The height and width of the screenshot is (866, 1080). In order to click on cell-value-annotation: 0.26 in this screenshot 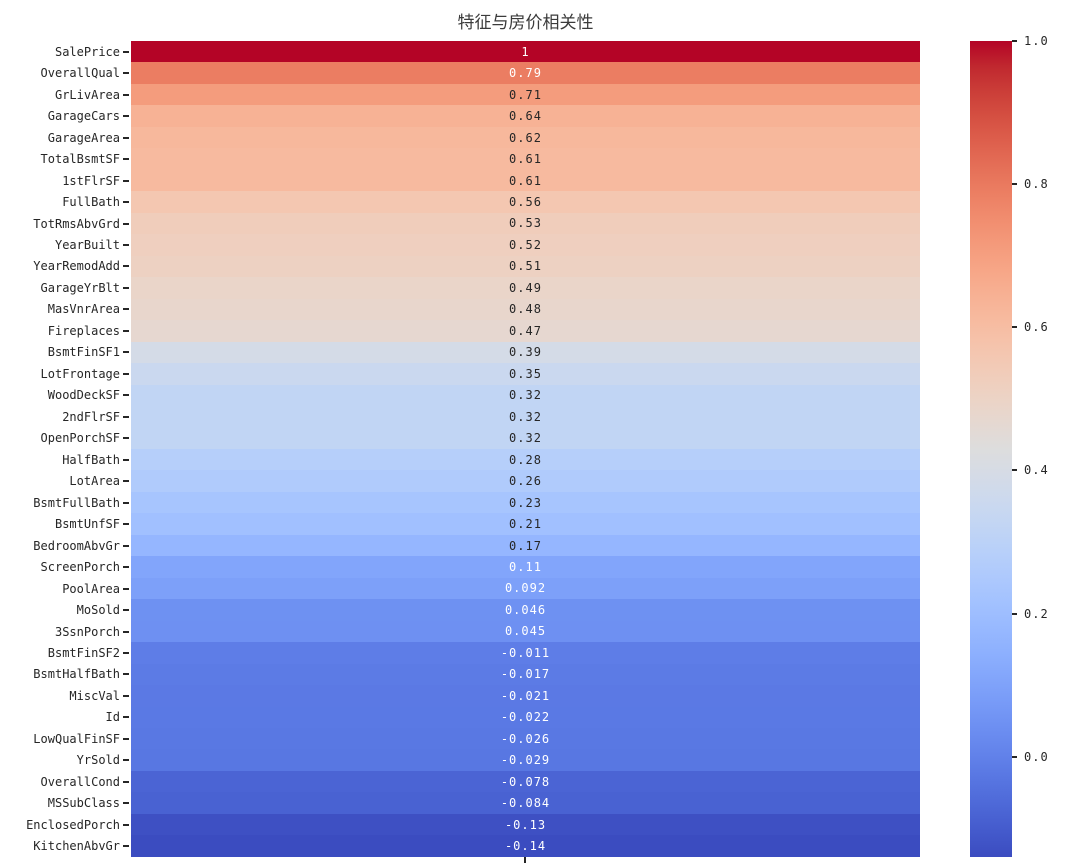, I will do `click(525, 481)`.